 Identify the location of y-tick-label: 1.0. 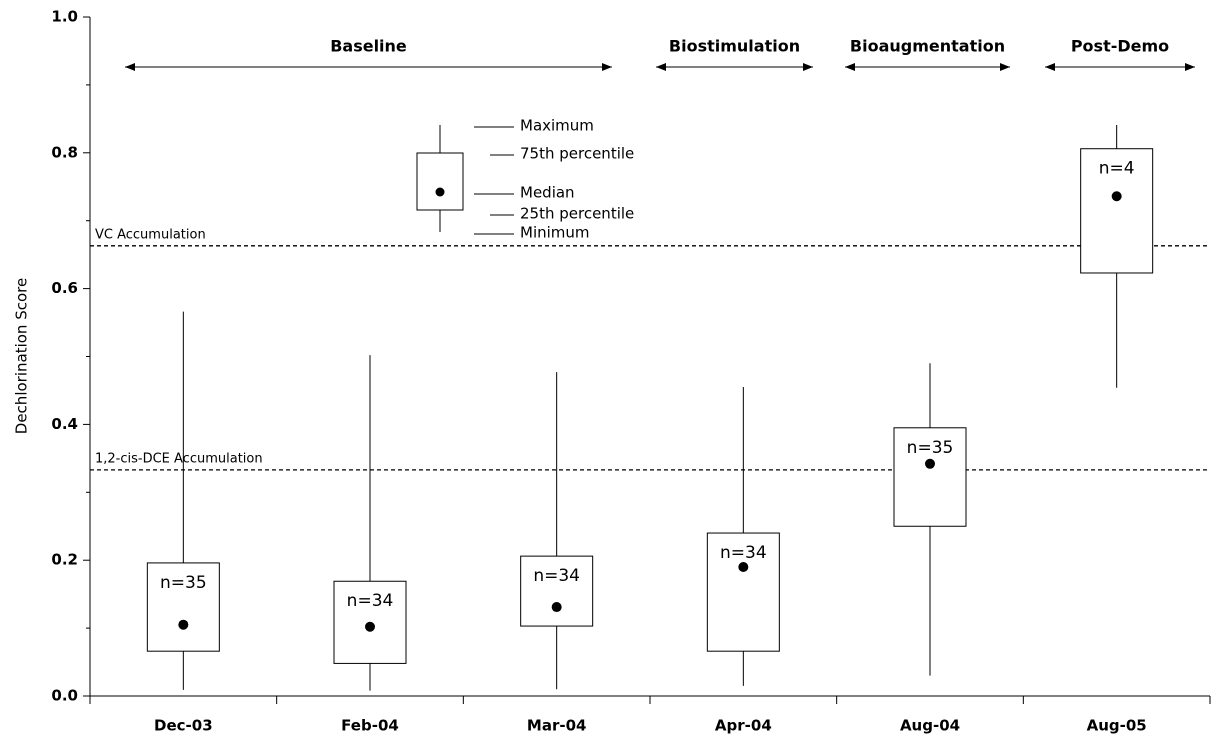
(64, 17).